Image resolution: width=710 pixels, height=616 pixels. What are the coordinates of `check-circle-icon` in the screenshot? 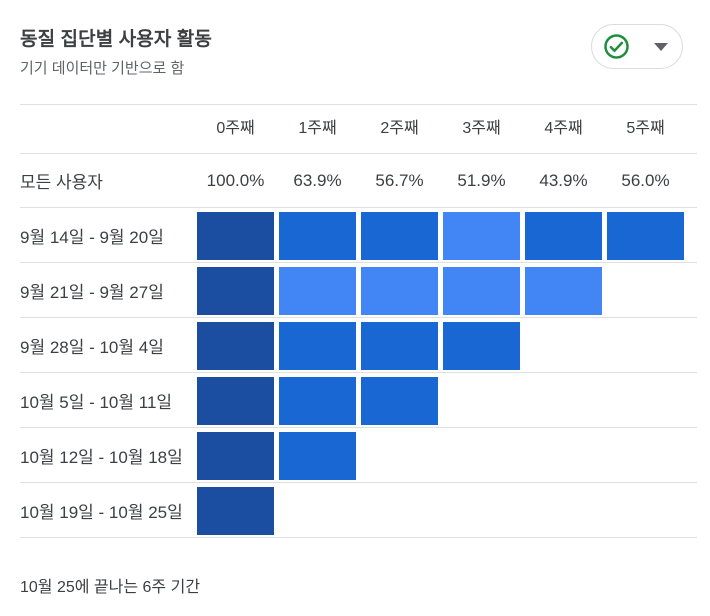 It's located at (616, 46).